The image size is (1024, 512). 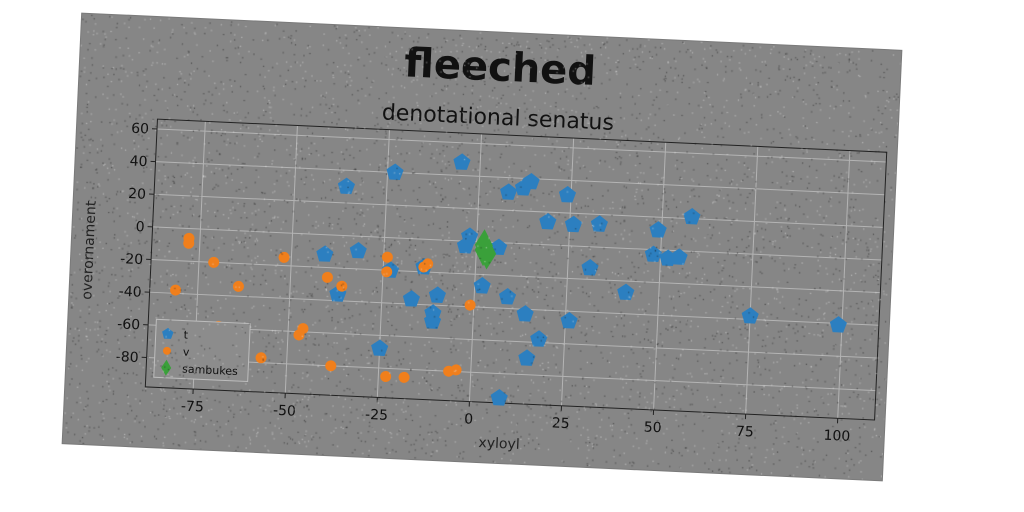 What do you see at coordinates (138, 161) in the screenshot?
I see `y-tick-label: 40` at bounding box center [138, 161].